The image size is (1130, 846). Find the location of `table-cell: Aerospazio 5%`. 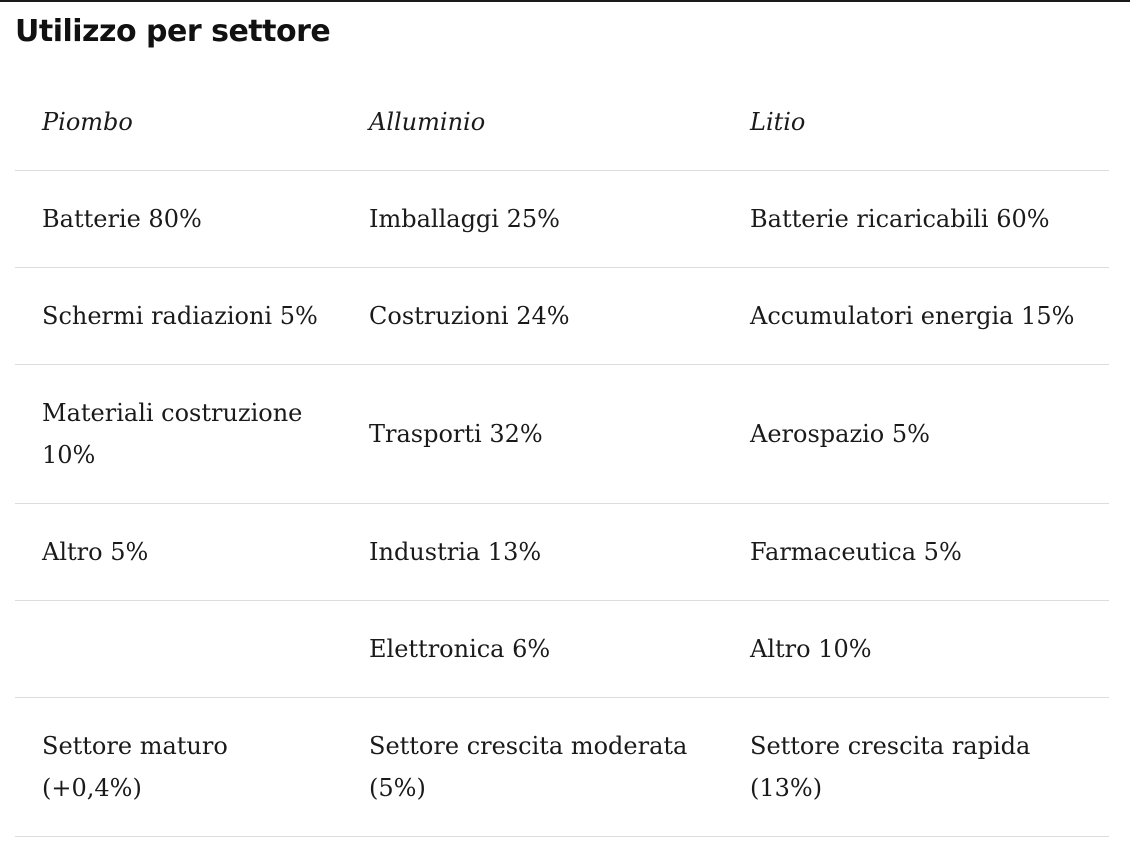

table-cell: Aerospazio 5% is located at coordinates (916, 434).